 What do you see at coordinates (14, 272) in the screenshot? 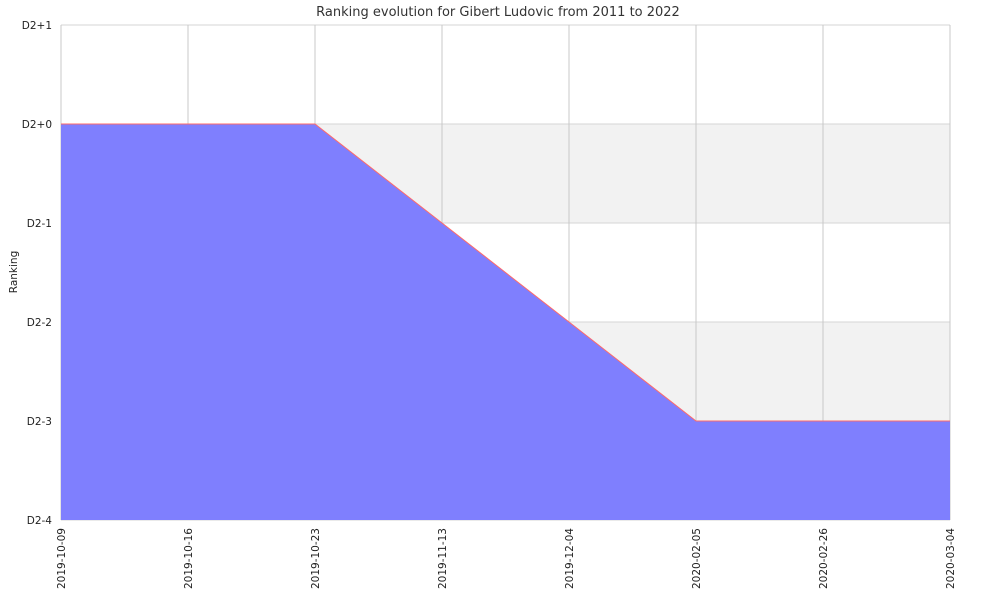
I see `y-axis-label: Ranking` at bounding box center [14, 272].